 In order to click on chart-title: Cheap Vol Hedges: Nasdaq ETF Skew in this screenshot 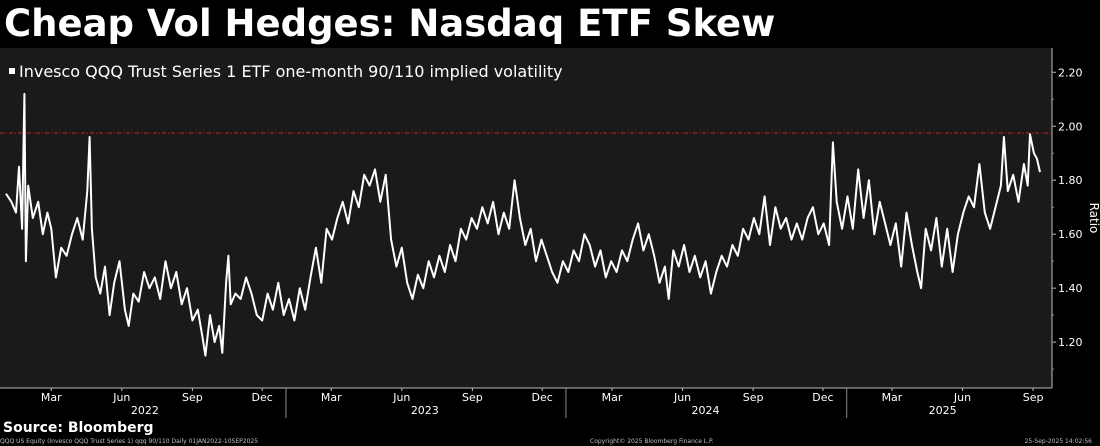, I will do `click(390, 23)`.